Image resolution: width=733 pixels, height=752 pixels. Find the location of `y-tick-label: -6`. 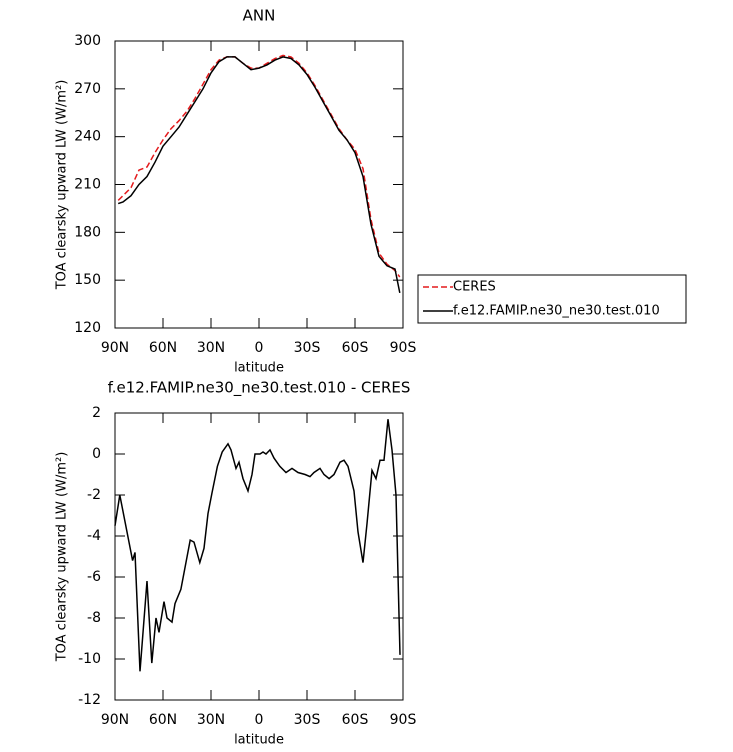

y-tick-label: -6 is located at coordinates (94, 577).